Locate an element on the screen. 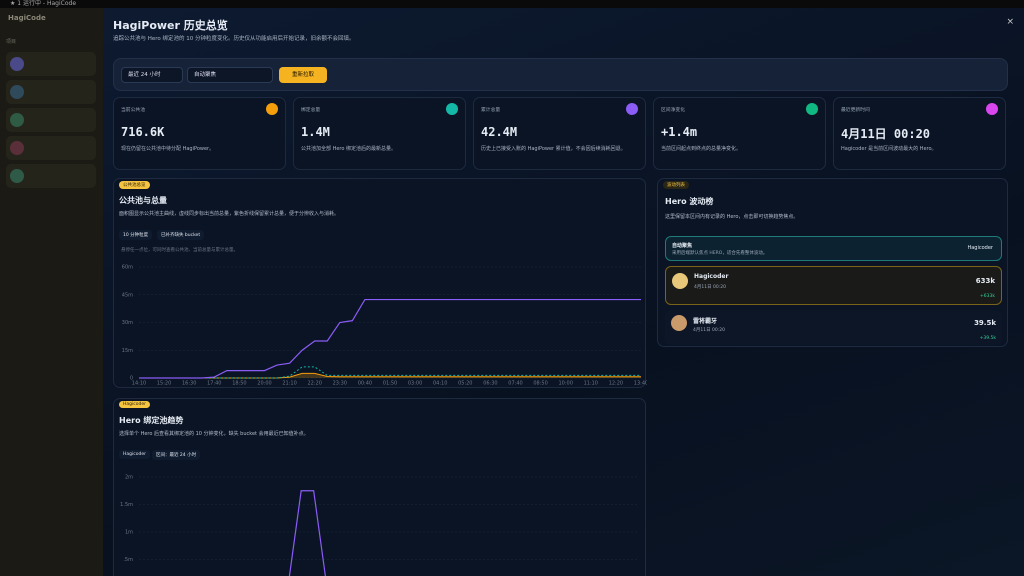 The image size is (1024, 576). badge: 公共池总览 is located at coordinates (134, 185).